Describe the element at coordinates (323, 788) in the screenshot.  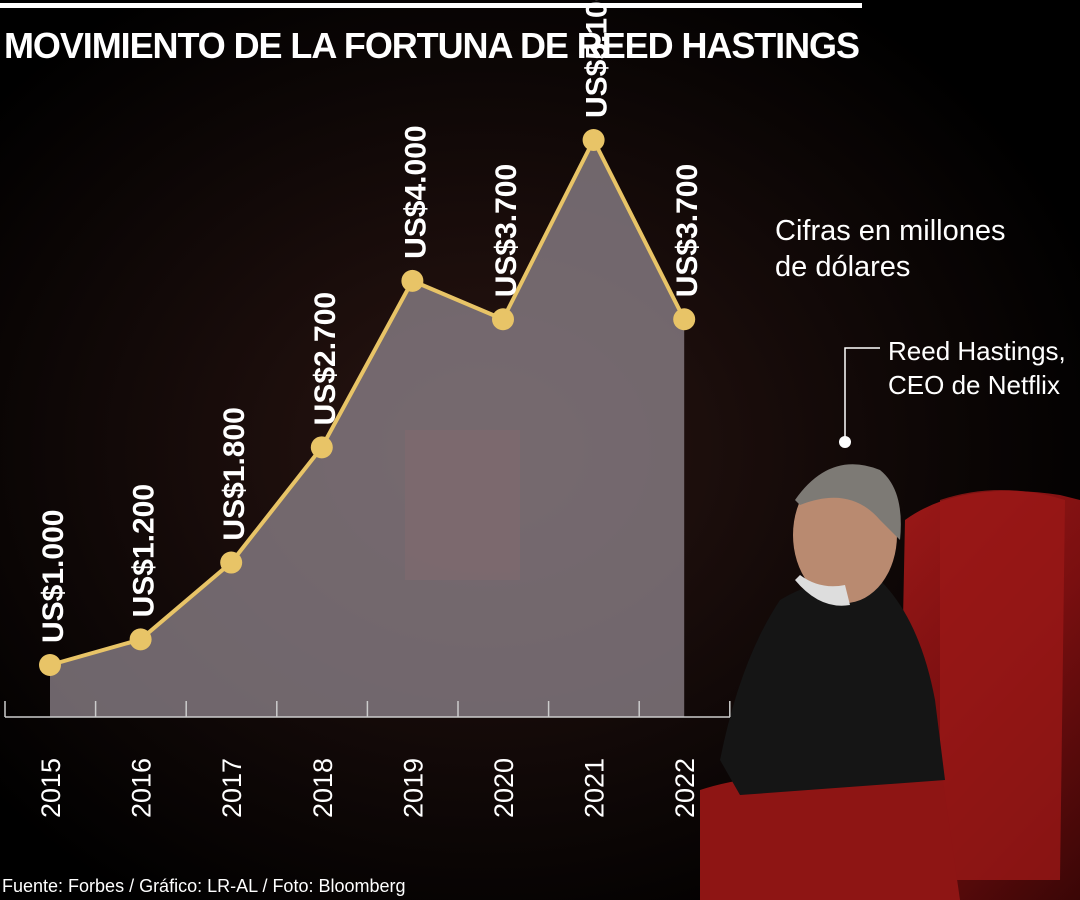
I see `x-tick-label: 2018` at that location.